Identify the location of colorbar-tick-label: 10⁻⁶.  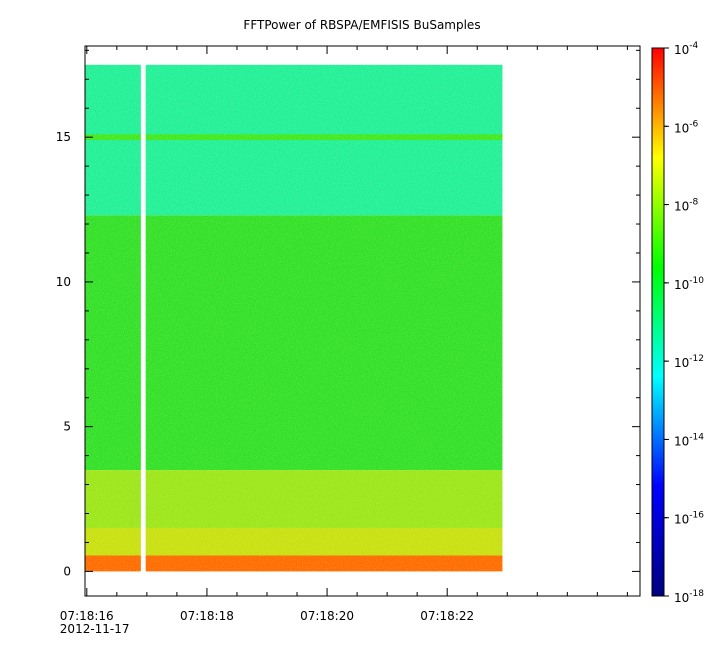
(686, 127).